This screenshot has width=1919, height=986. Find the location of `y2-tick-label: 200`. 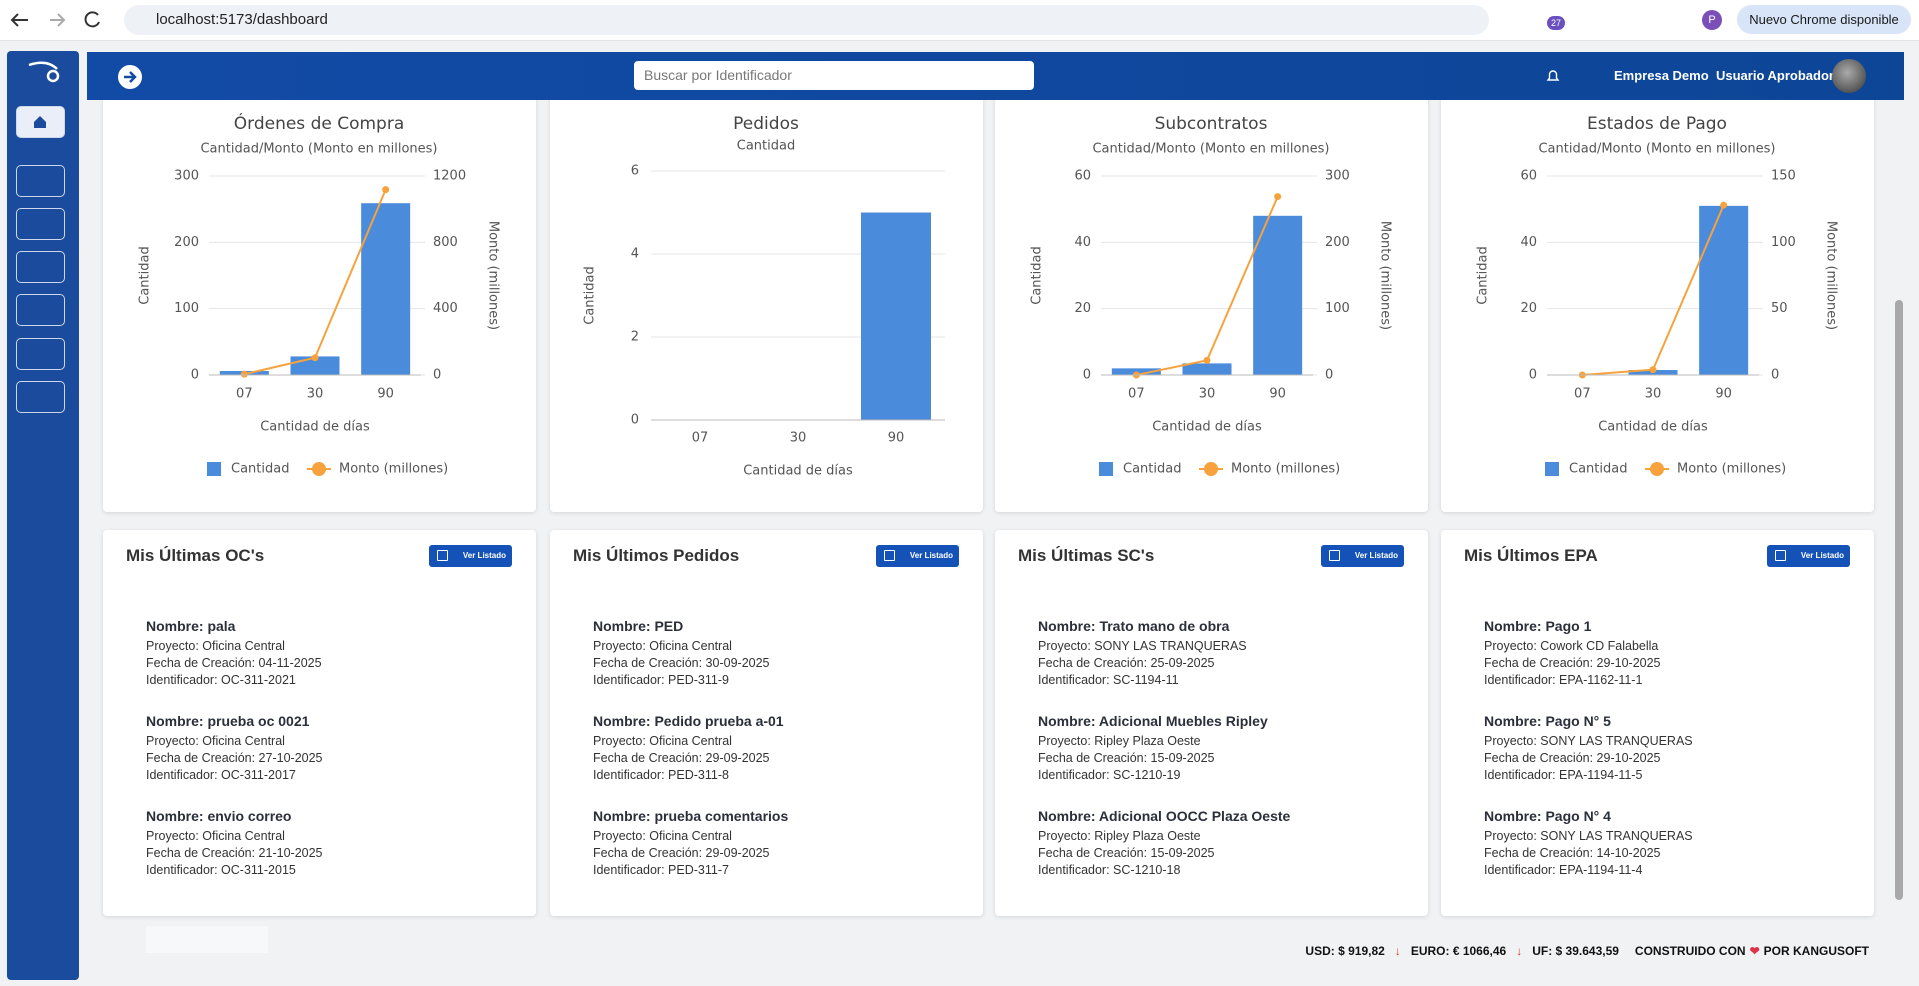

y2-tick-label: 200 is located at coordinates (1337, 242).